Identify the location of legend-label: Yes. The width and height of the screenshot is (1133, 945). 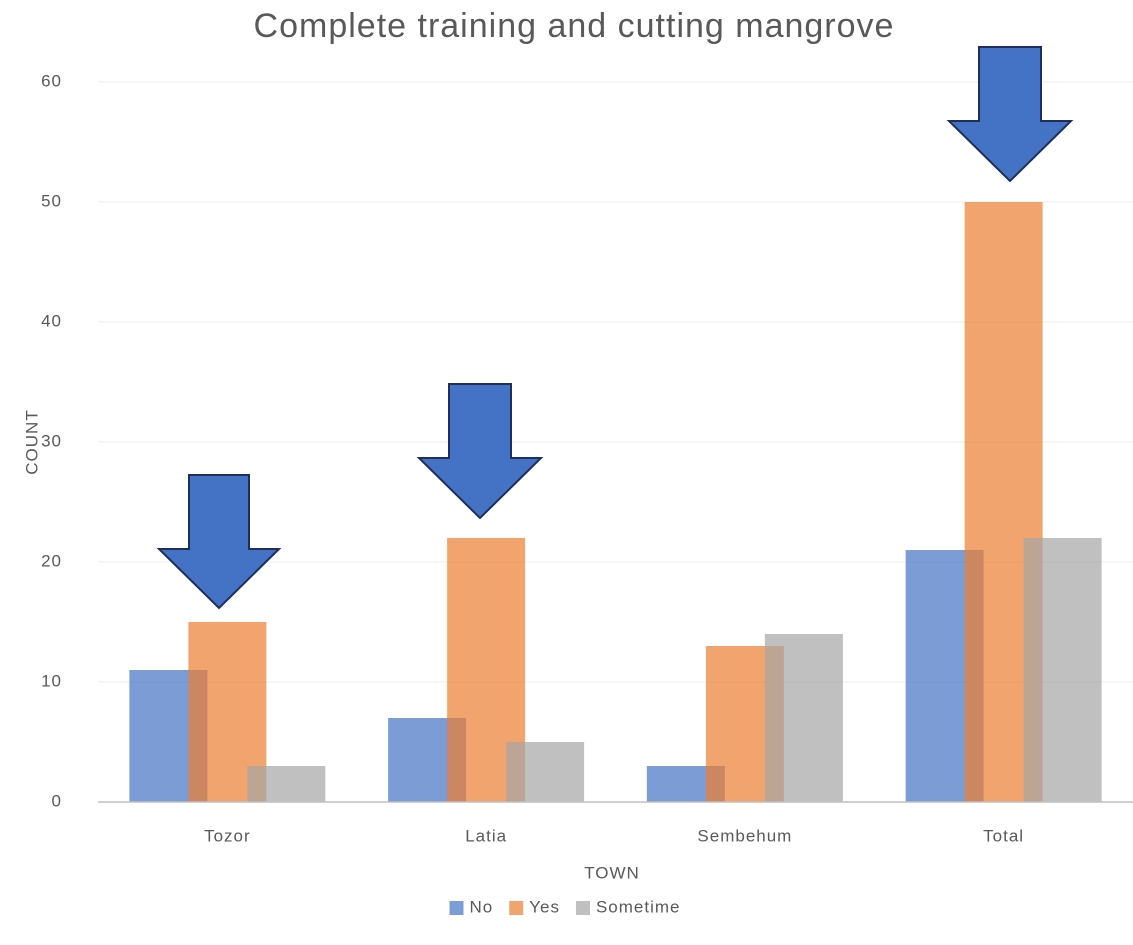
(544, 906).